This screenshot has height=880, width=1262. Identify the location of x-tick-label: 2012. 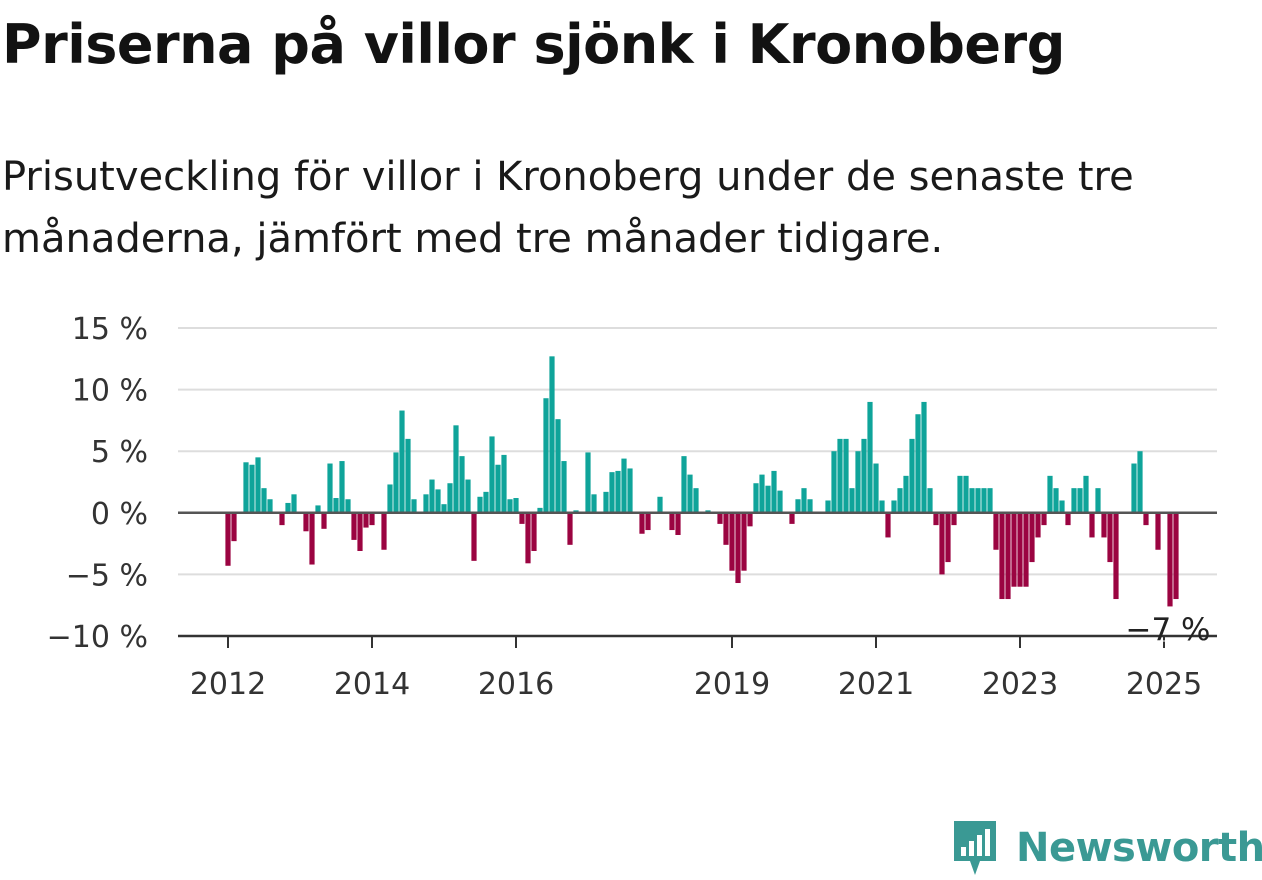
(228, 684).